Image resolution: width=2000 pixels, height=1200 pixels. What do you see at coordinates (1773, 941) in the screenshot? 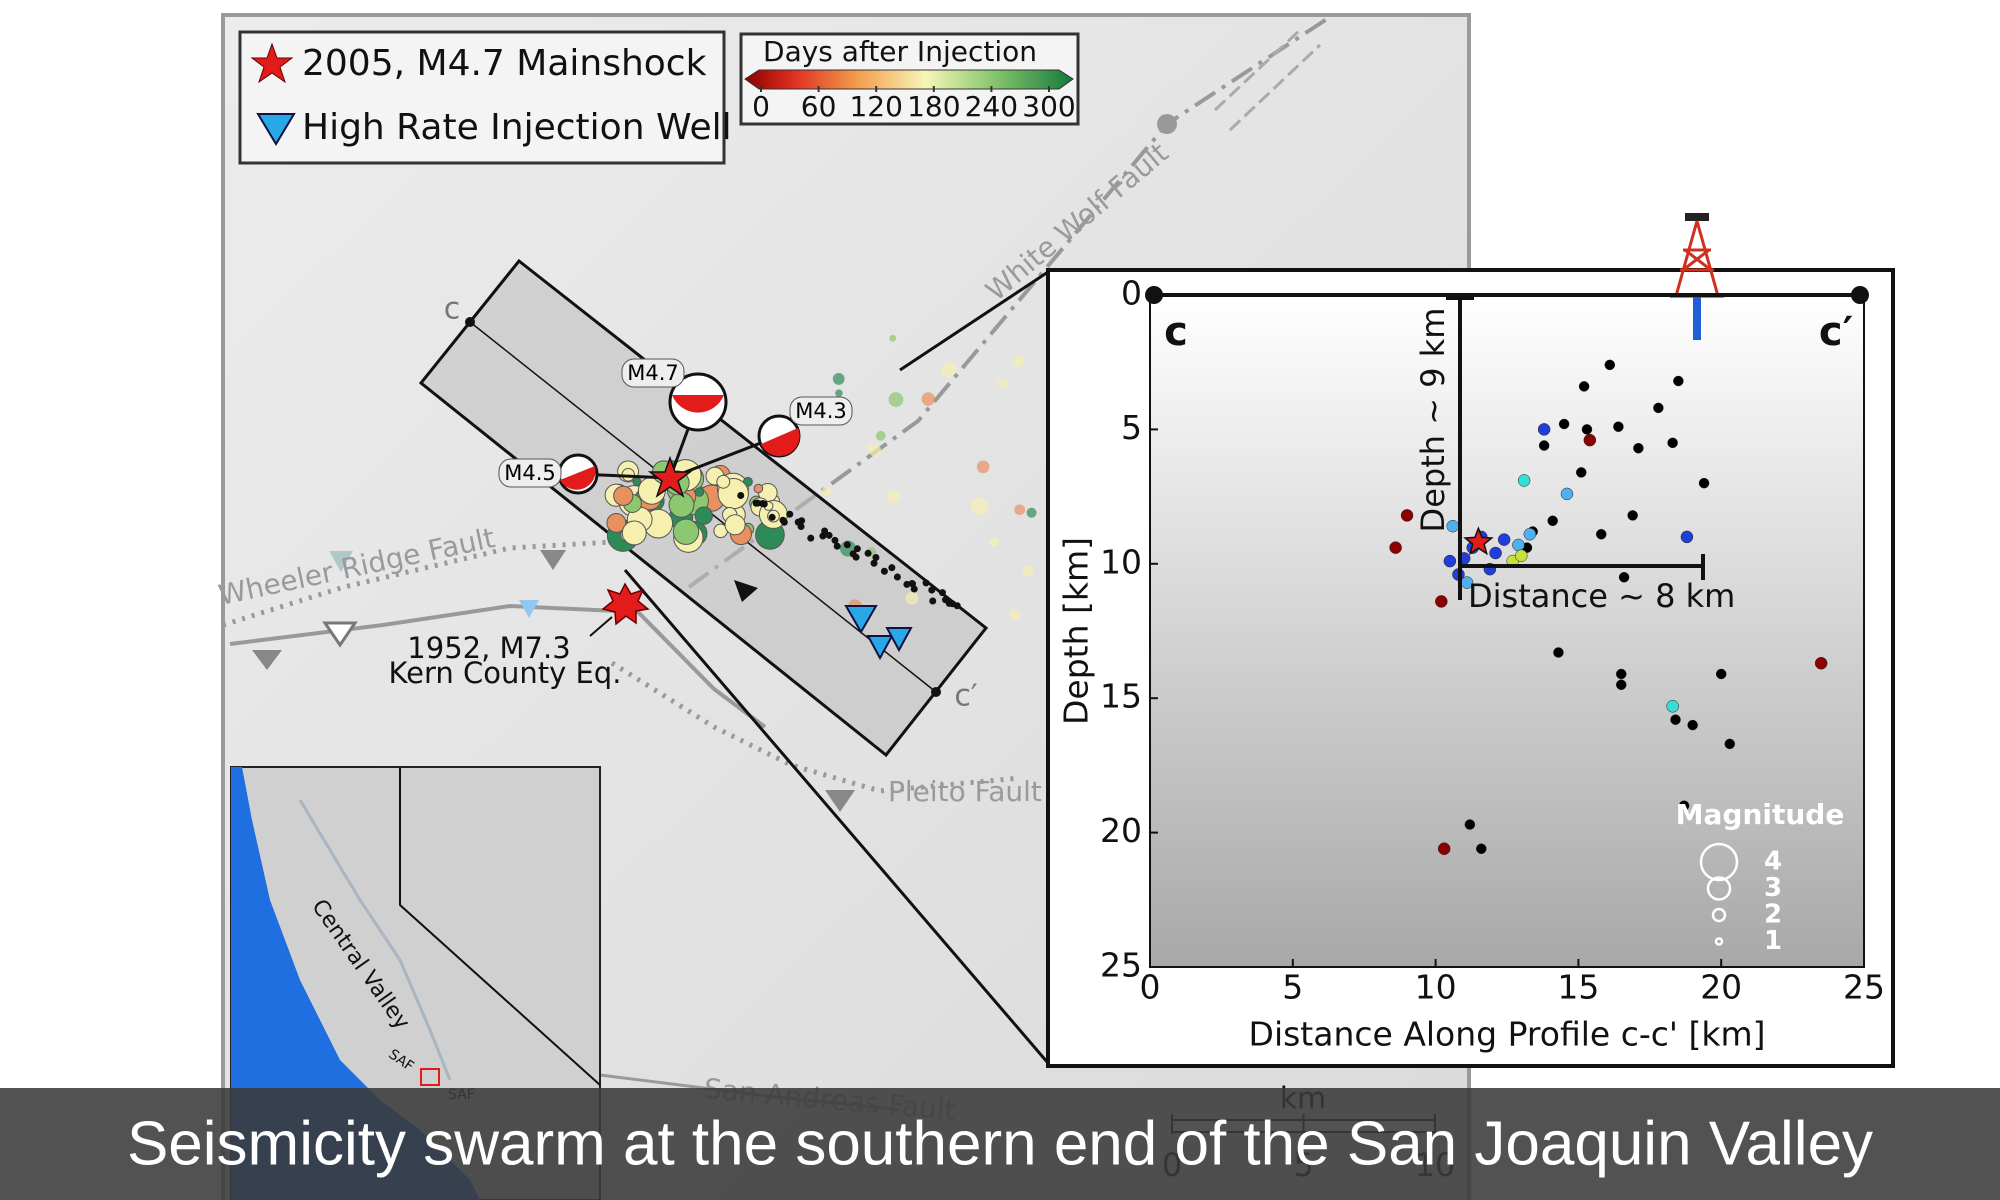
I see `magnitude-legend-label: 1` at bounding box center [1773, 941].